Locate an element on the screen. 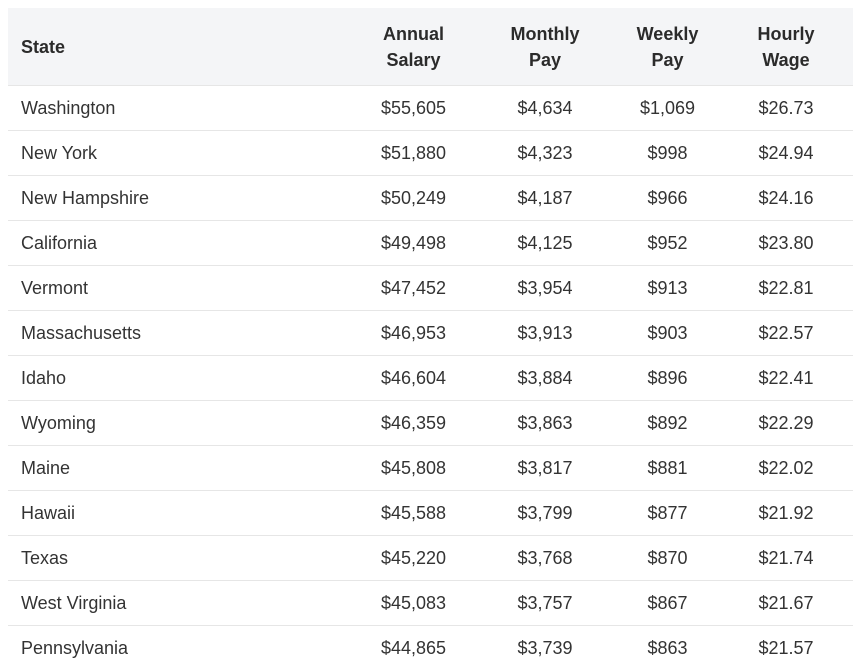 Image resolution: width=857 pixels, height=670 pixels. cell-weekly-pay: $952 is located at coordinates (667, 243).